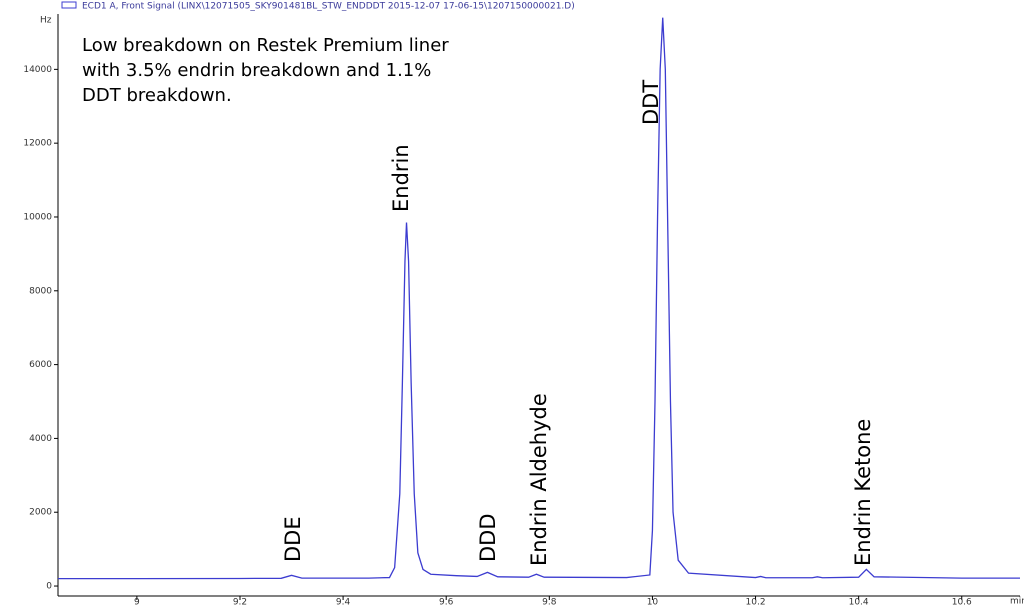 The width and height of the screenshot is (1024, 608). What do you see at coordinates (137, 603) in the screenshot?
I see `x-tick-label: 9` at bounding box center [137, 603].